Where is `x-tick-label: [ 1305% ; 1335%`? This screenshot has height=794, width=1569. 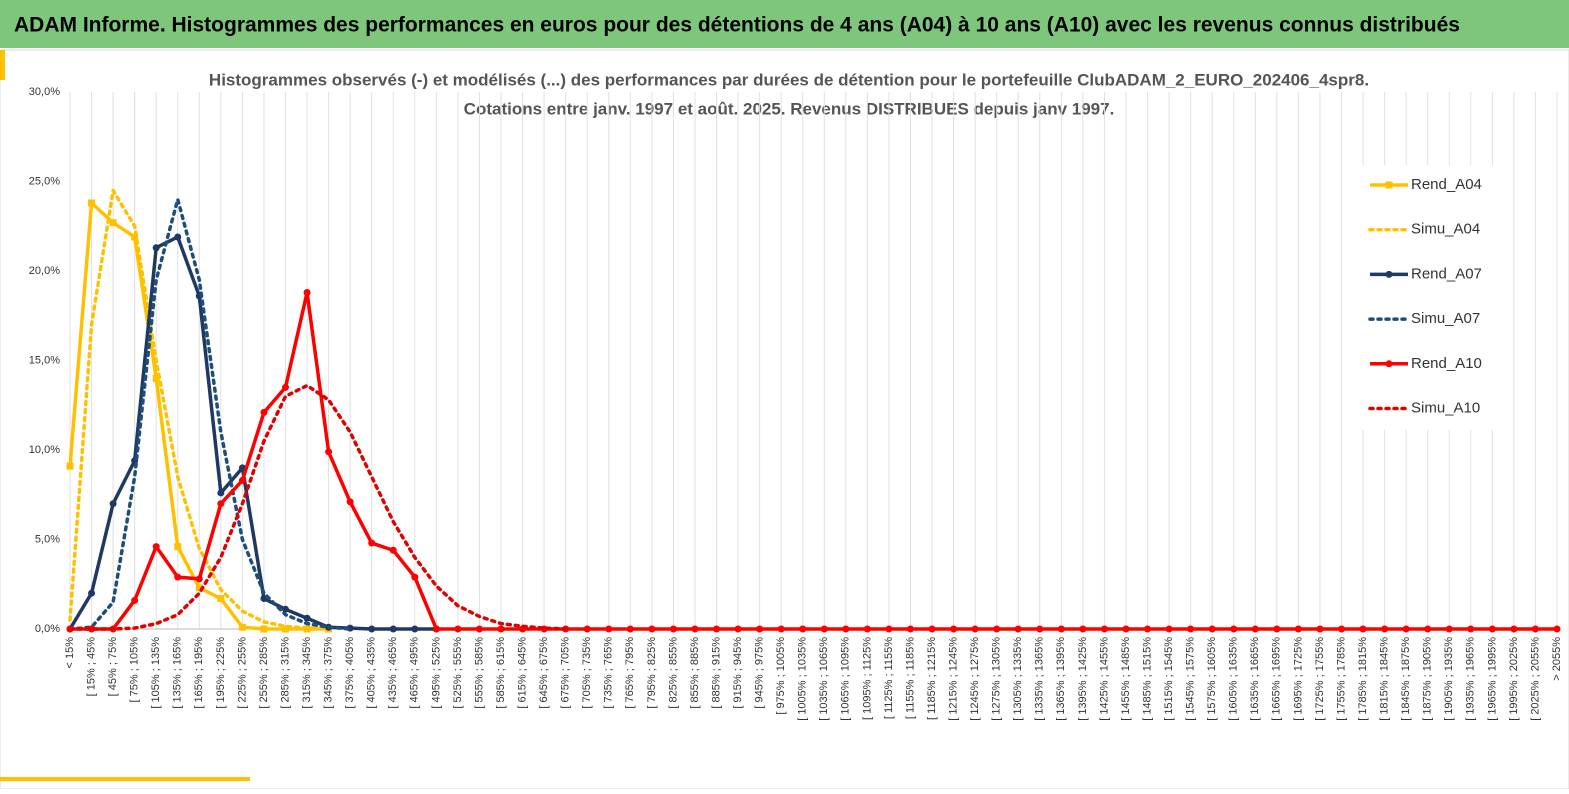
x-tick-label: [ 1305% ; 1335% is located at coordinates (1018, 679).